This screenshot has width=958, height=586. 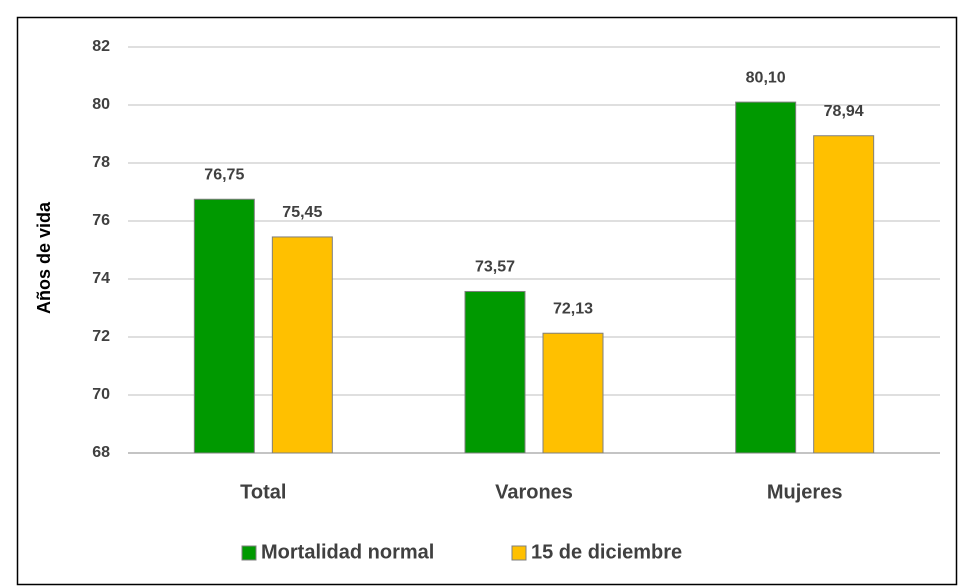 I want to click on value-label: 80,10, so click(x=766, y=77).